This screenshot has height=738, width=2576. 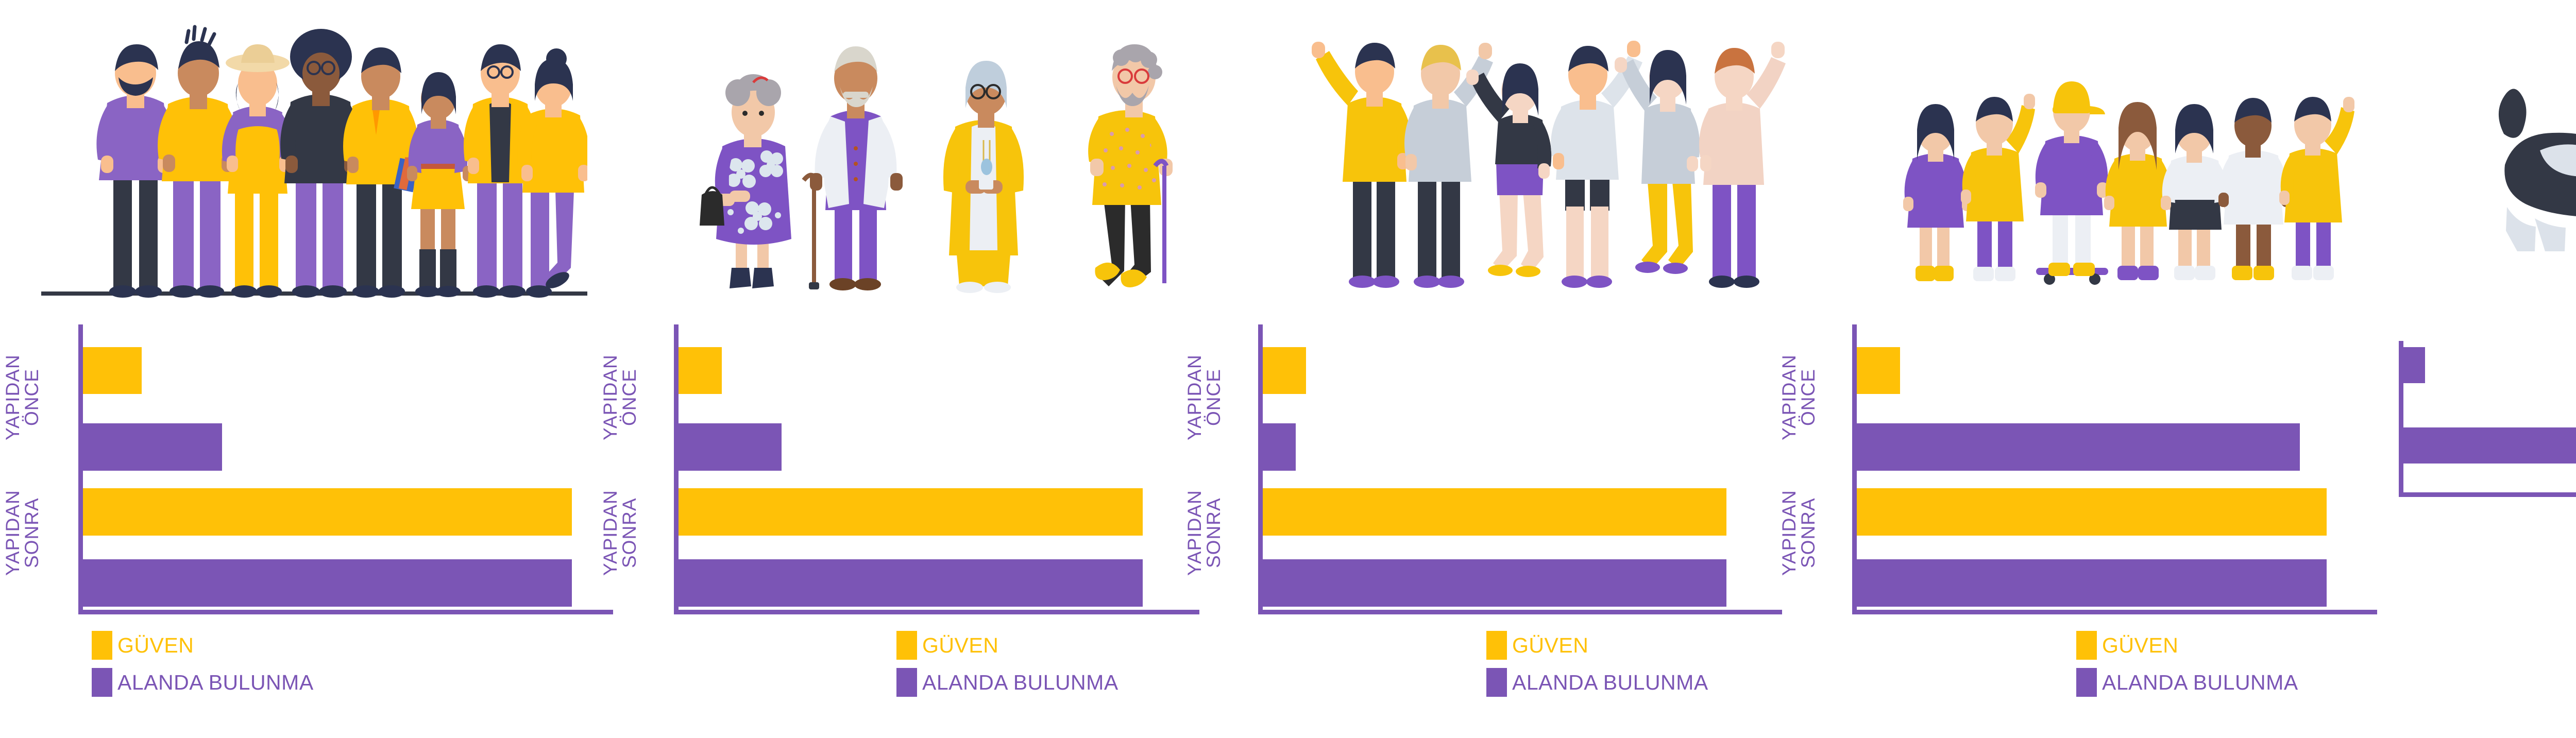 I want to click on group-of-adults-illustration, so click(x=314, y=154).